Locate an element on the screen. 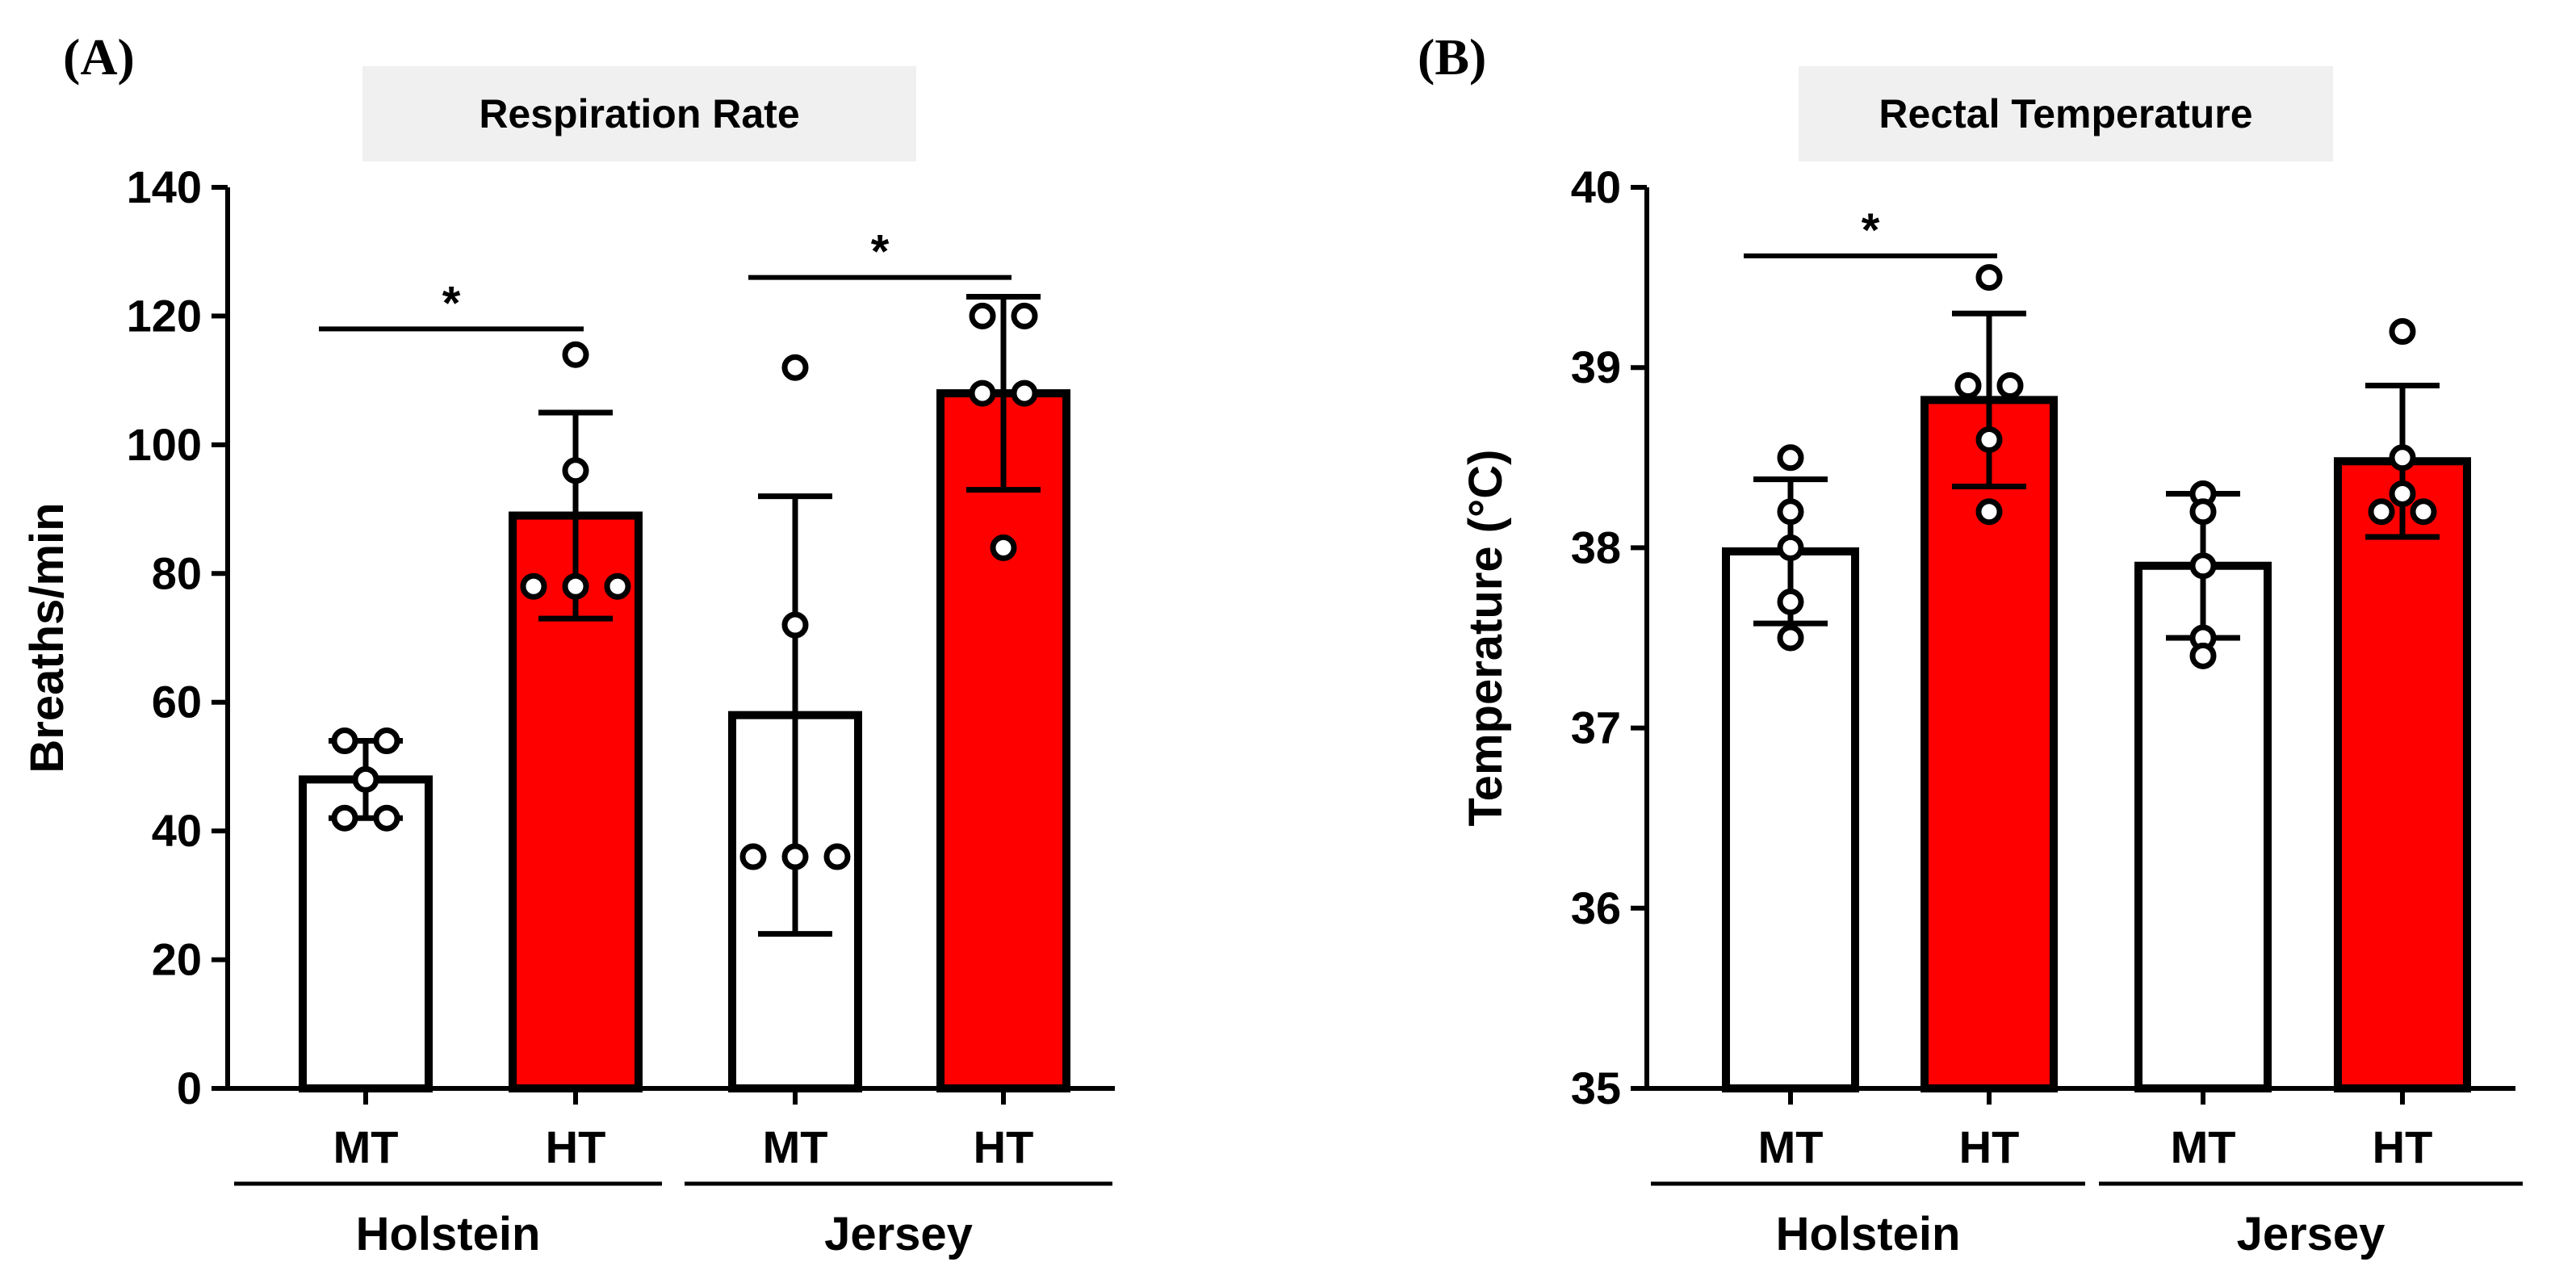  y-tick-label: 37 is located at coordinates (1596, 727).